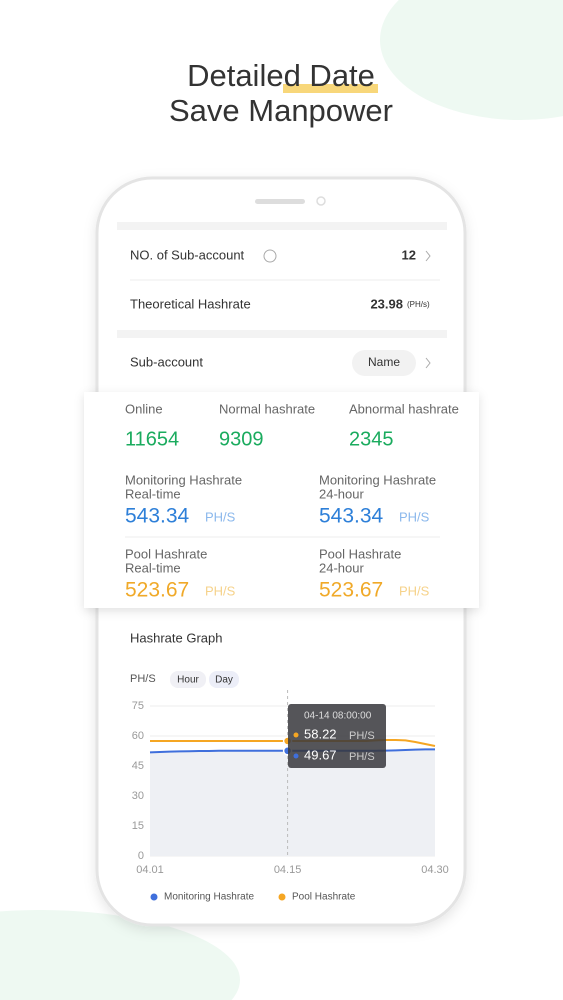 The image size is (563, 1000). I want to click on tab-label: Hour, so click(188, 680).